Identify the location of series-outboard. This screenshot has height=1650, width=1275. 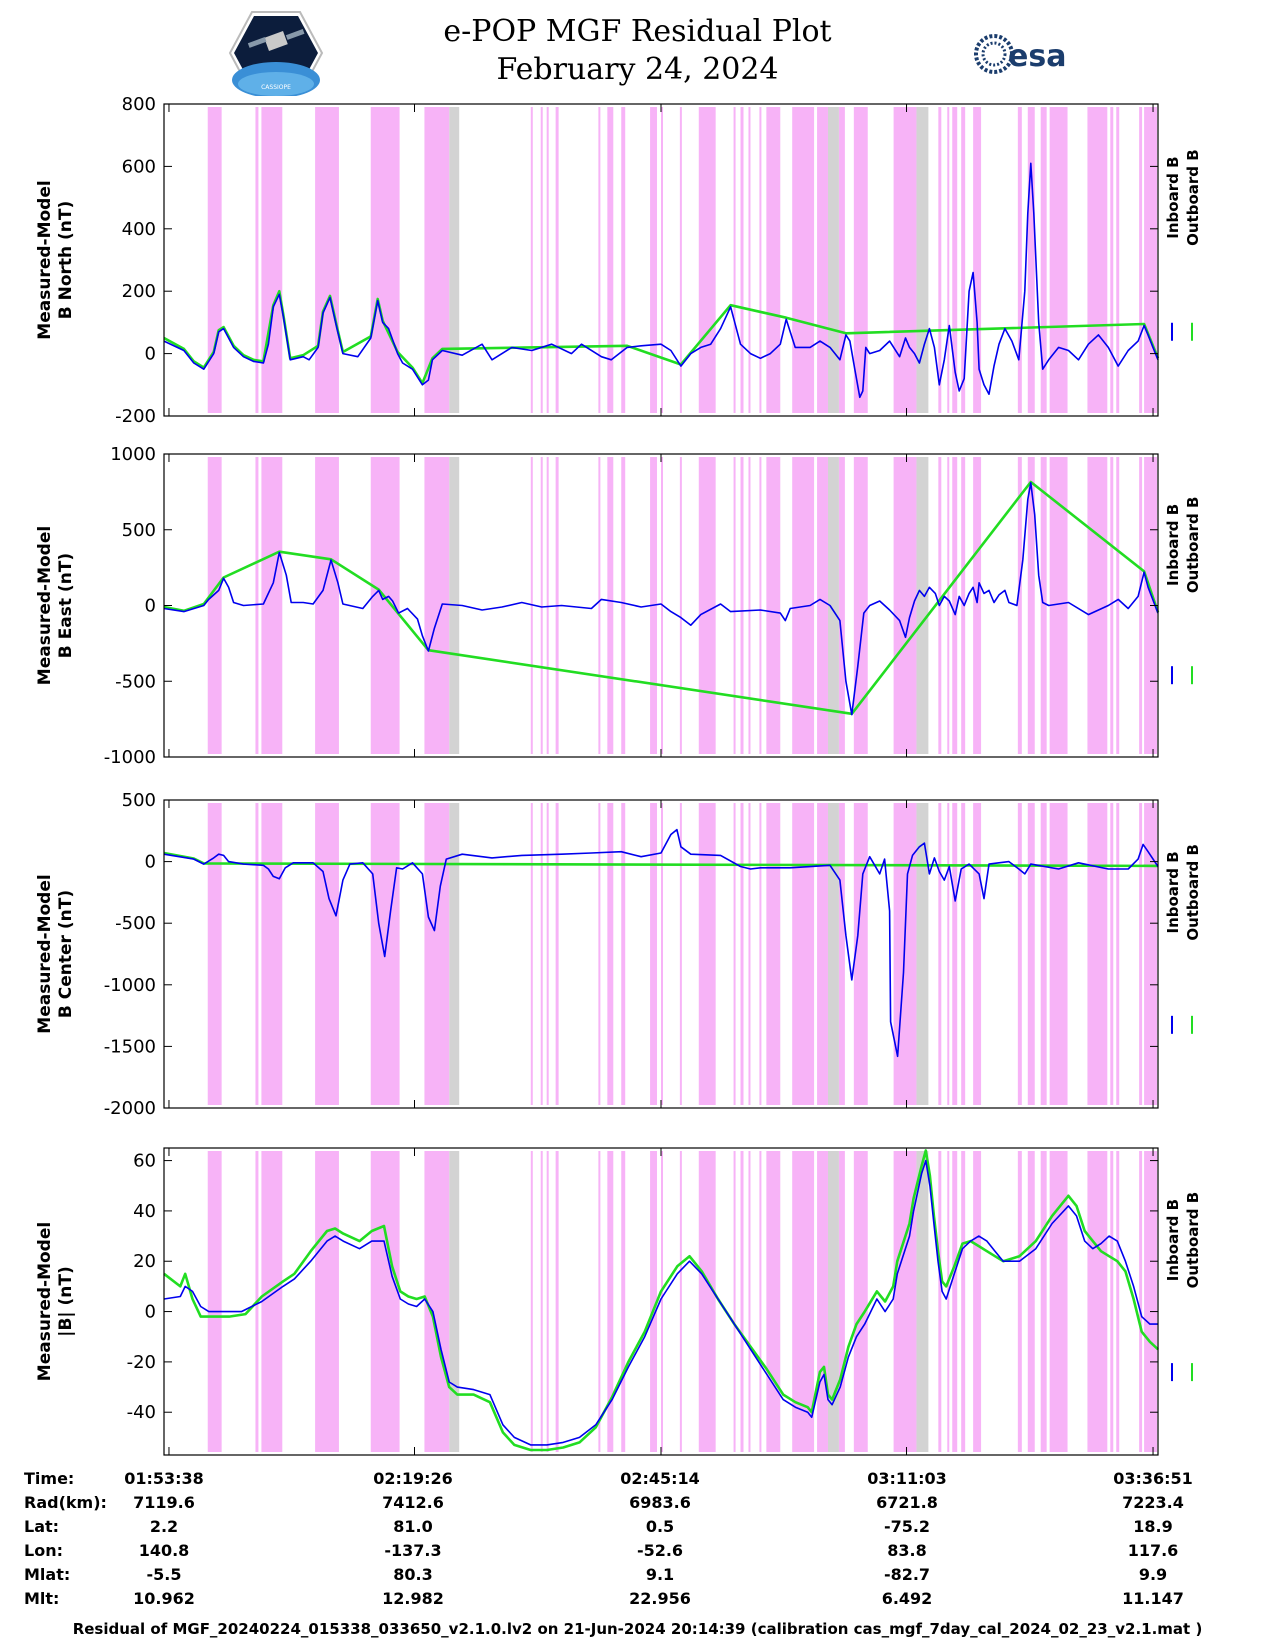
(661, 598).